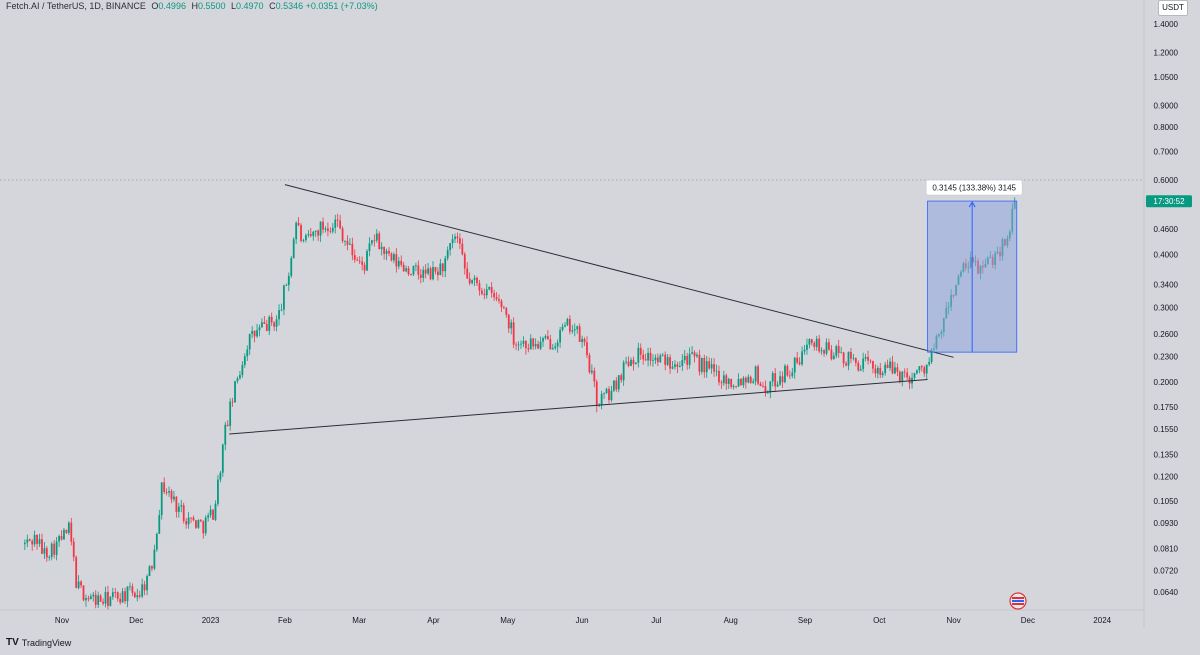  Describe the element at coordinates (1166, 476) in the screenshot. I see `price-tick-label: 0.1200` at that location.